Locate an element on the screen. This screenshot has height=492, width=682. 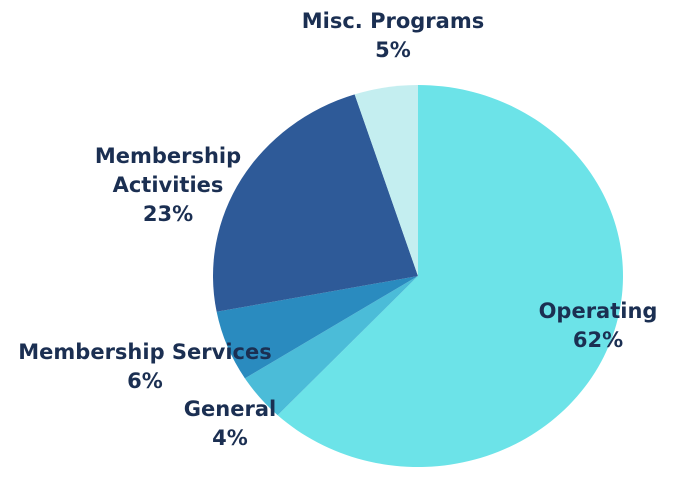
slice-label: Membership Activities 23% is located at coordinates (168, 185).